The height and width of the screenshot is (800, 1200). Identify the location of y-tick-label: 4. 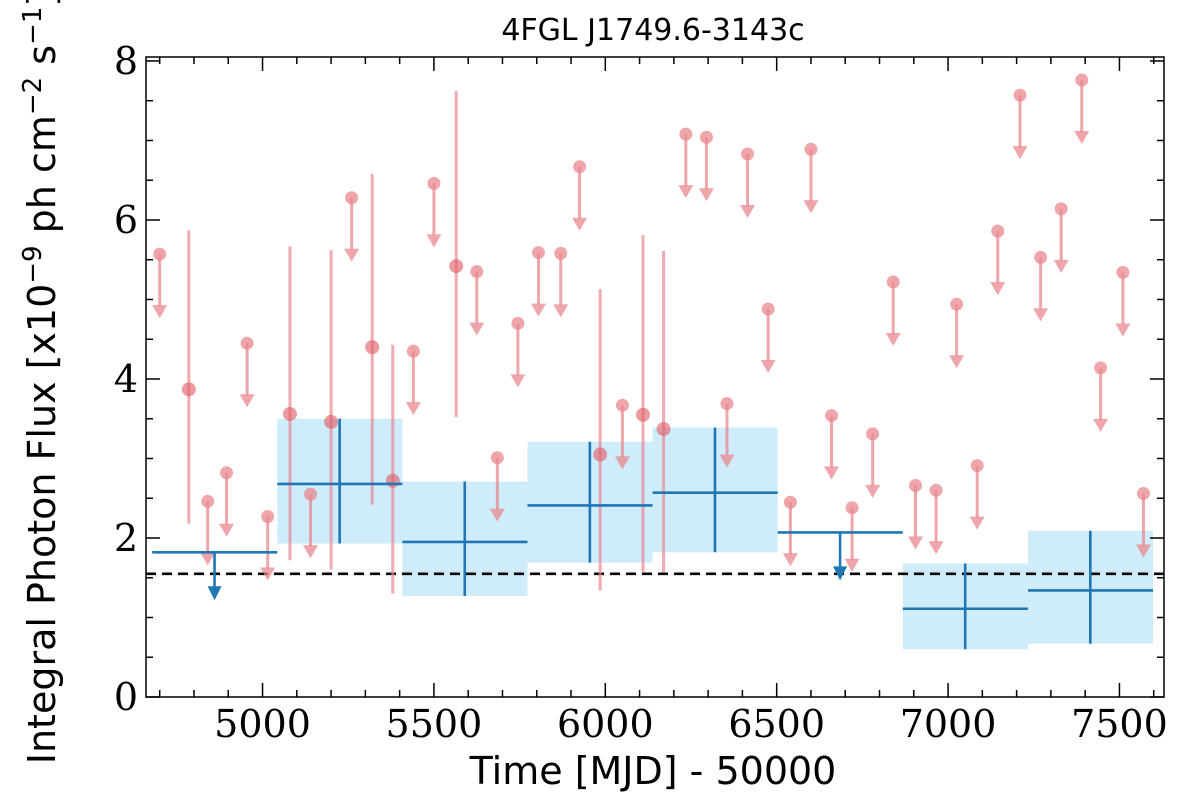
(126, 379).